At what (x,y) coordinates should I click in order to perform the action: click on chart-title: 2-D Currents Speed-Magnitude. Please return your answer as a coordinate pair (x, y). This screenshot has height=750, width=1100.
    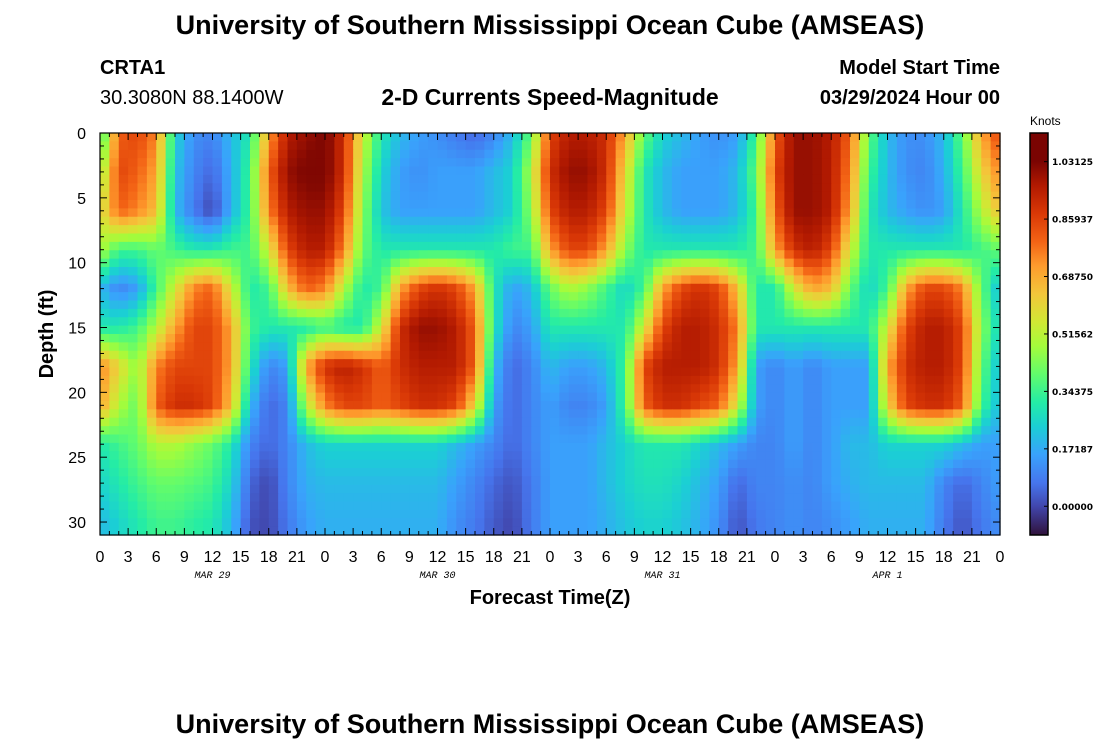
    Looking at the image, I should click on (550, 97).